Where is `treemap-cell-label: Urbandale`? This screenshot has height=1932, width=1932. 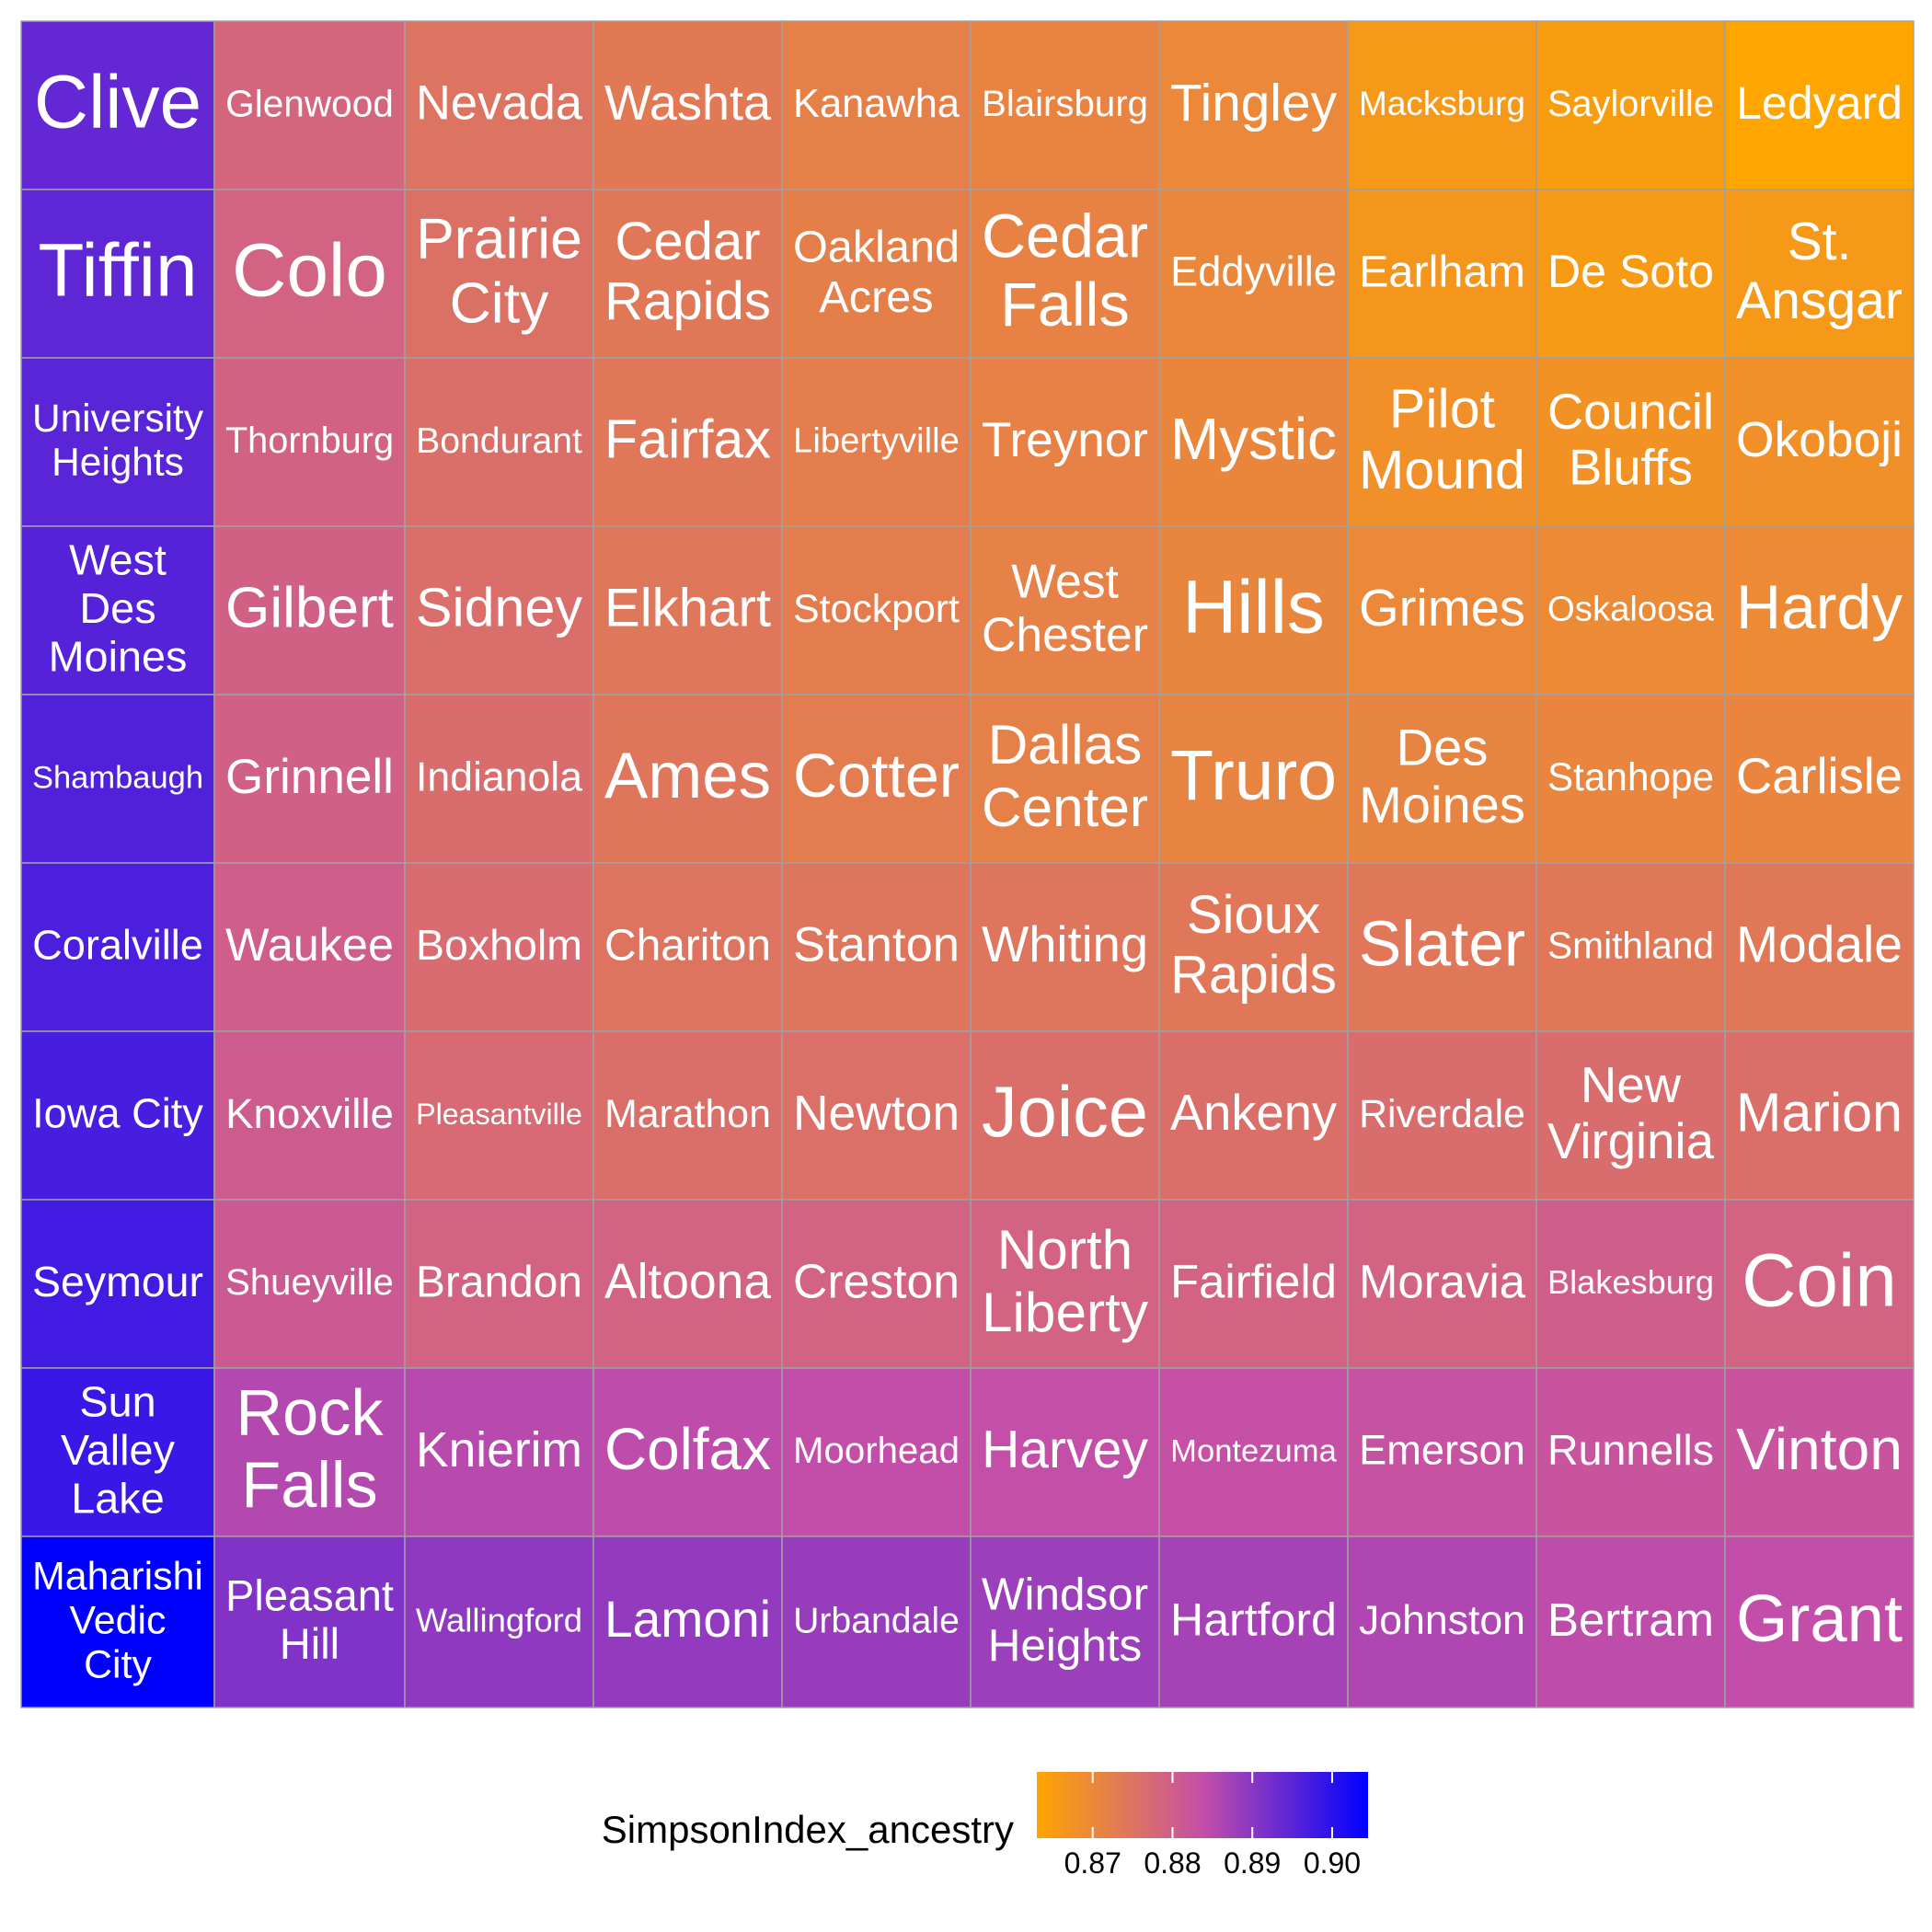
treemap-cell-label: Urbandale is located at coordinates (876, 1620).